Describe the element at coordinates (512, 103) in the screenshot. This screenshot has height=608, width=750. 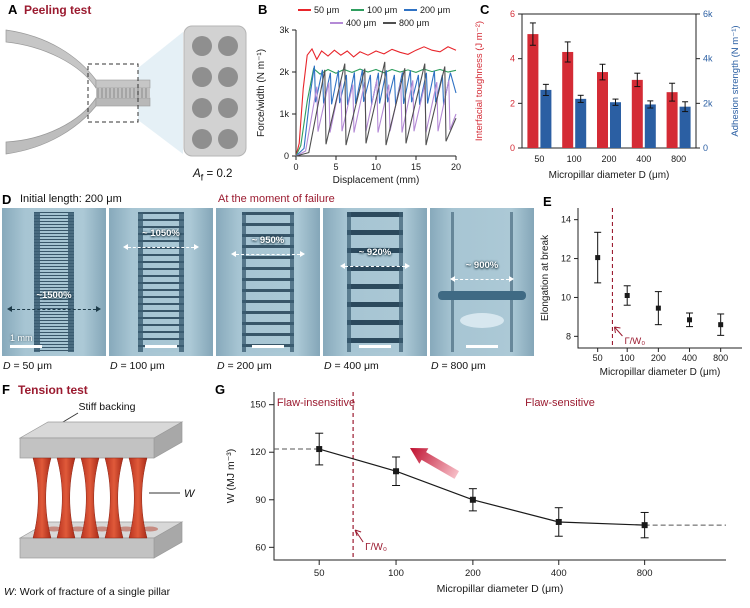
I see `svg-text: 2` at that location.